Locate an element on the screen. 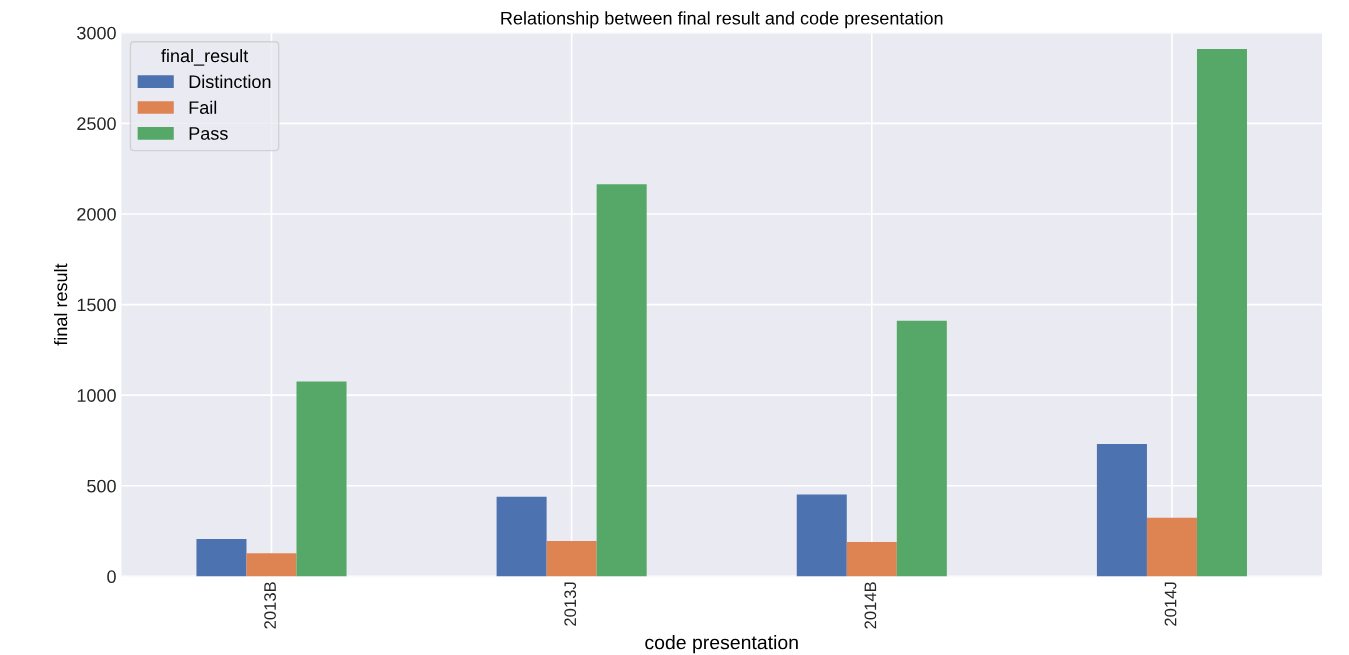 Image resolution: width=1349 pixels, height=655 pixels. y-tick-label: 500 is located at coordinates (101, 486).